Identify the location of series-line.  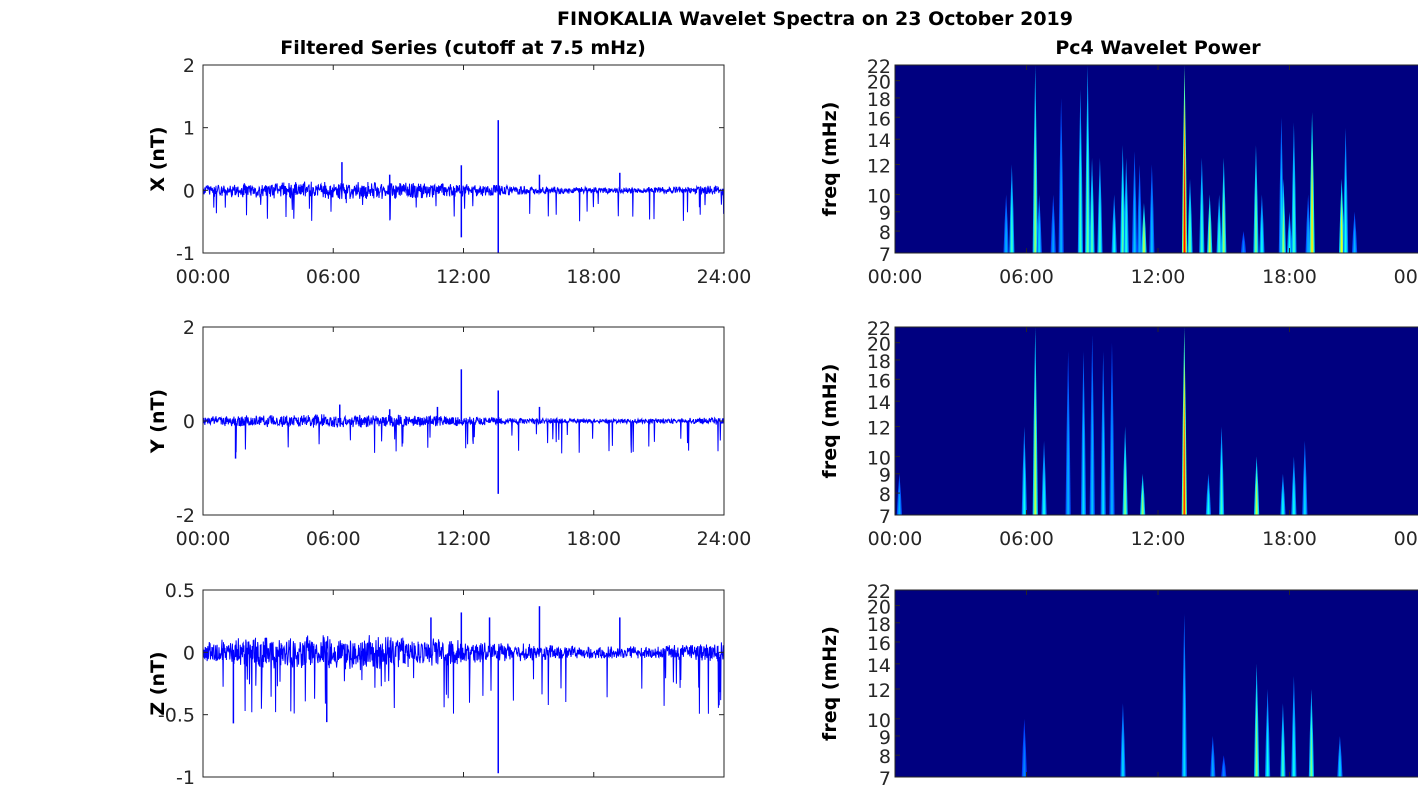
(463, 434).